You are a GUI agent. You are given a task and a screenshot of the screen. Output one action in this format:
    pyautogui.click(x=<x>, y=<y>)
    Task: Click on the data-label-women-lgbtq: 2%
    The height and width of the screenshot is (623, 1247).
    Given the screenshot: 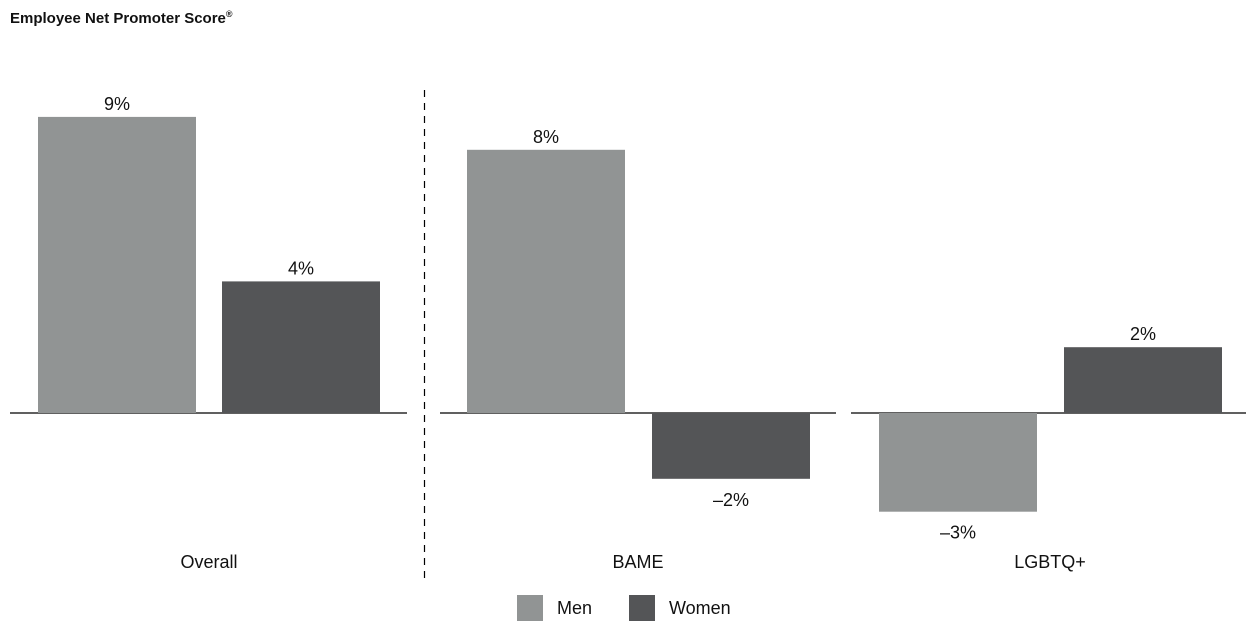 What is the action you would take?
    pyautogui.click(x=1143, y=334)
    